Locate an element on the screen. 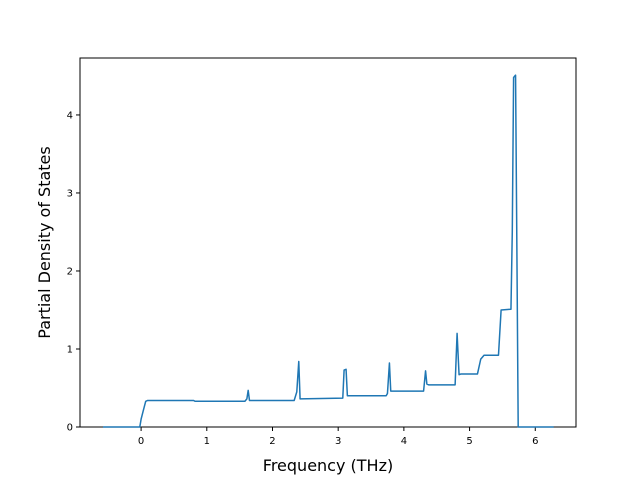 The width and height of the screenshot is (640, 480). y-tick-label: 2 is located at coordinates (70, 271).